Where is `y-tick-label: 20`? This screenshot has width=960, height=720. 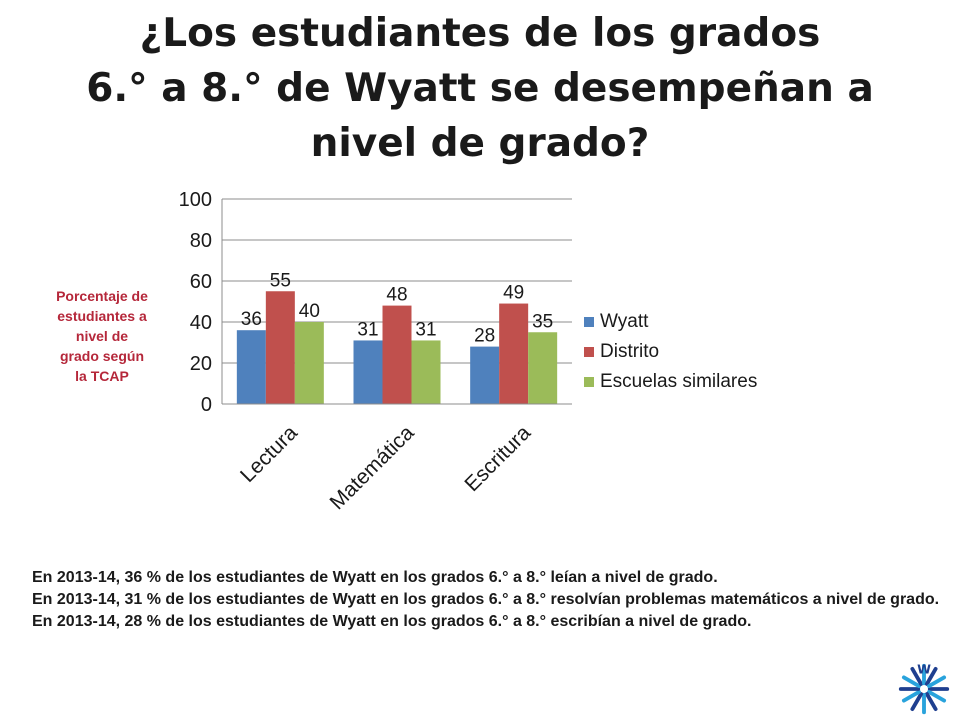
y-tick-label: 20 is located at coordinates (201, 364).